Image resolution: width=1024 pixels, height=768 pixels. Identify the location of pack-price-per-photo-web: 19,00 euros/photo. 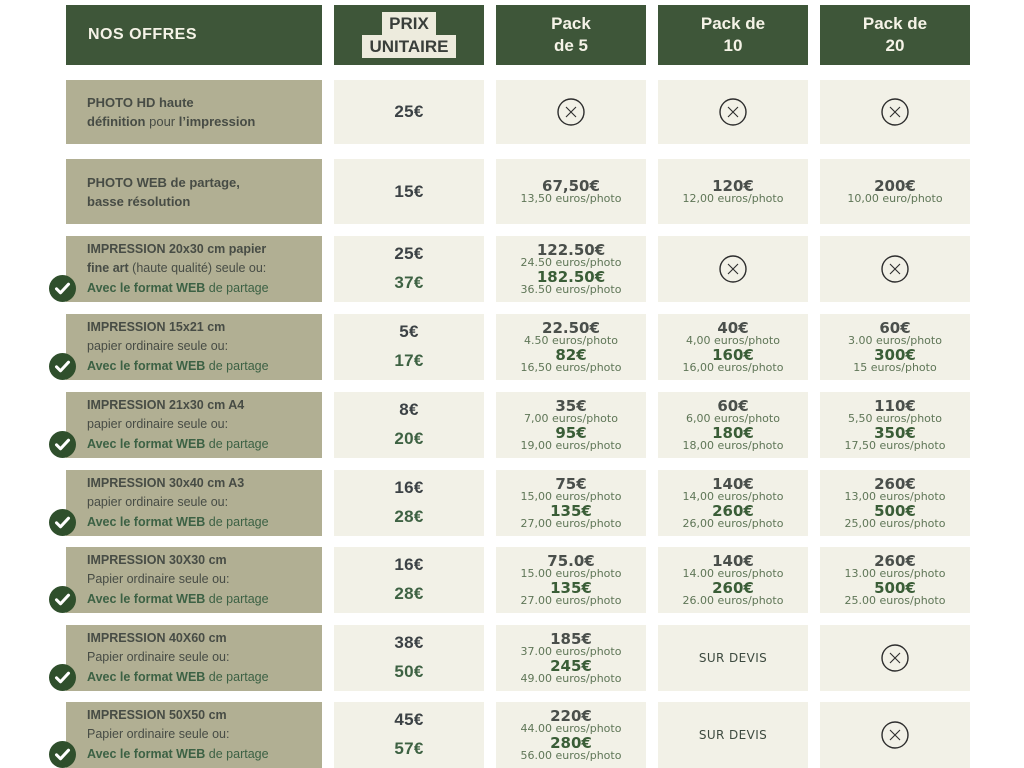
(571, 445).